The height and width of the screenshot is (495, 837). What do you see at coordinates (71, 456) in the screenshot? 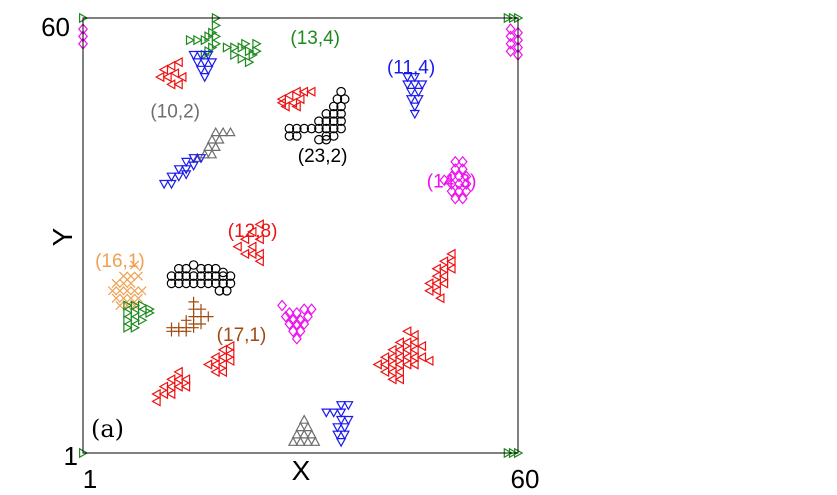
I see `y-tick-bottom: 1` at bounding box center [71, 456].